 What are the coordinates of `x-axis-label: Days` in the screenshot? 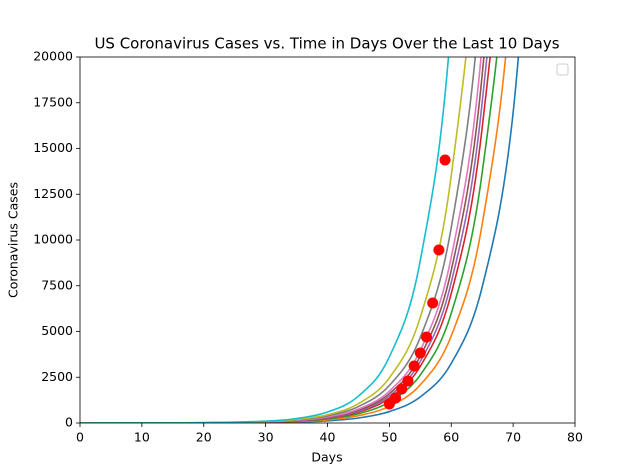 It's located at (326, 457).